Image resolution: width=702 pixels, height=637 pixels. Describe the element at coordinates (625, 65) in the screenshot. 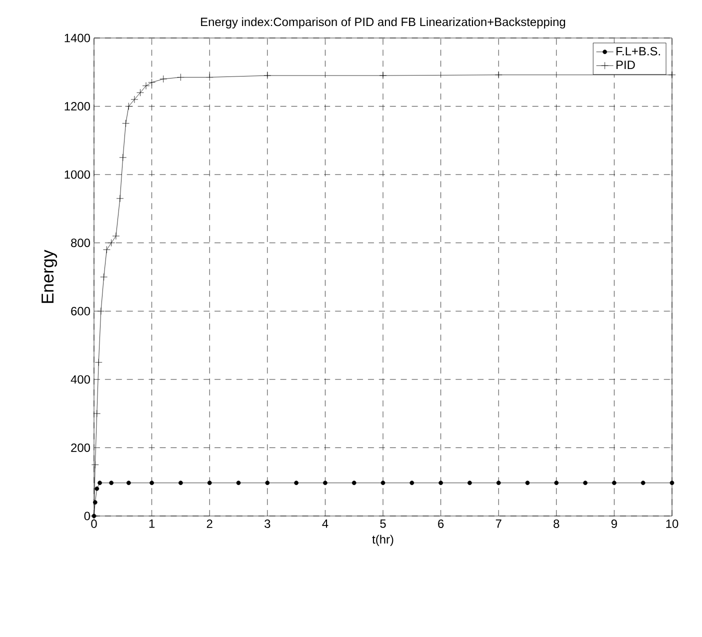

I see `legend-label: PID` at that location.